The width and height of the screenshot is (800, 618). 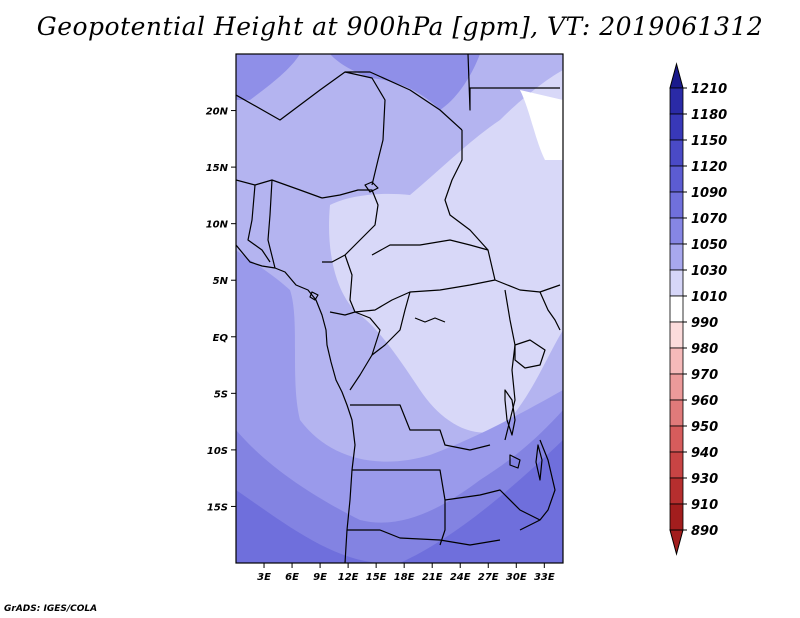 I want to click on y-tick-label: 15N, so click(x=217, y=168).